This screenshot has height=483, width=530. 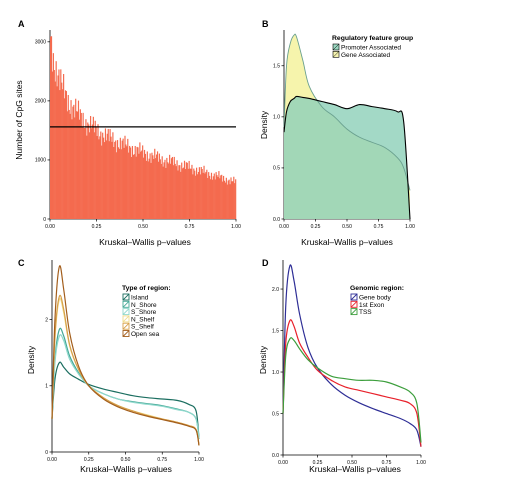 I want to click on density-line-s-shelf, so click(x=125, y=370).